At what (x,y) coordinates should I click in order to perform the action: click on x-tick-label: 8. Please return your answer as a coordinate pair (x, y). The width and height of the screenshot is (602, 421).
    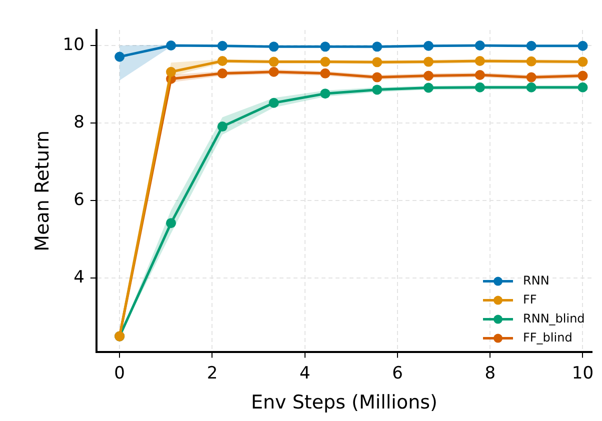
    Looking at the image, I should click on (490, 373).